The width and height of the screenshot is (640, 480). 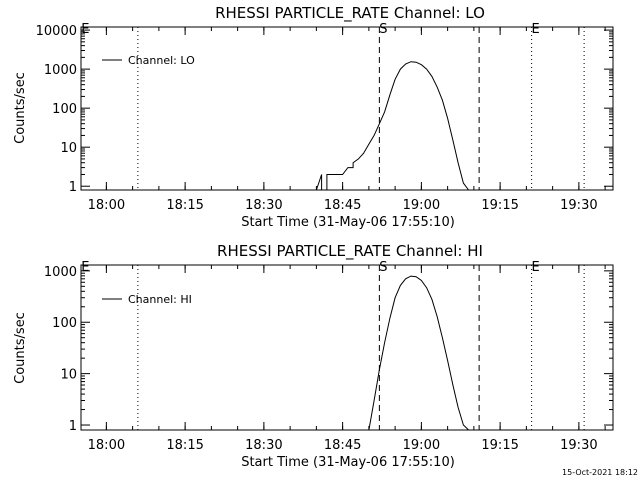 I want to click on legend-lo: Channel: LO, so click(x=148, y=60).